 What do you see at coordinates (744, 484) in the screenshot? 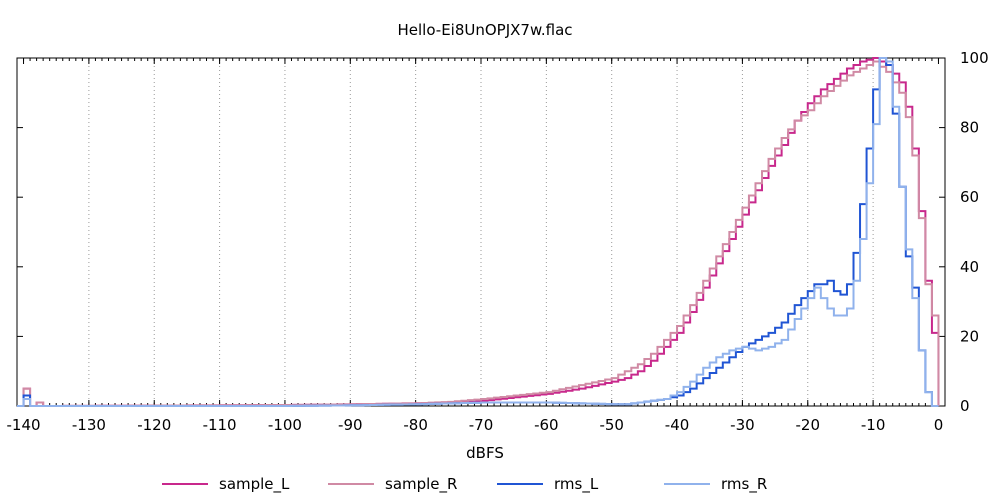
I see `legend-label: rms_R` at bounding box center [744, 484].